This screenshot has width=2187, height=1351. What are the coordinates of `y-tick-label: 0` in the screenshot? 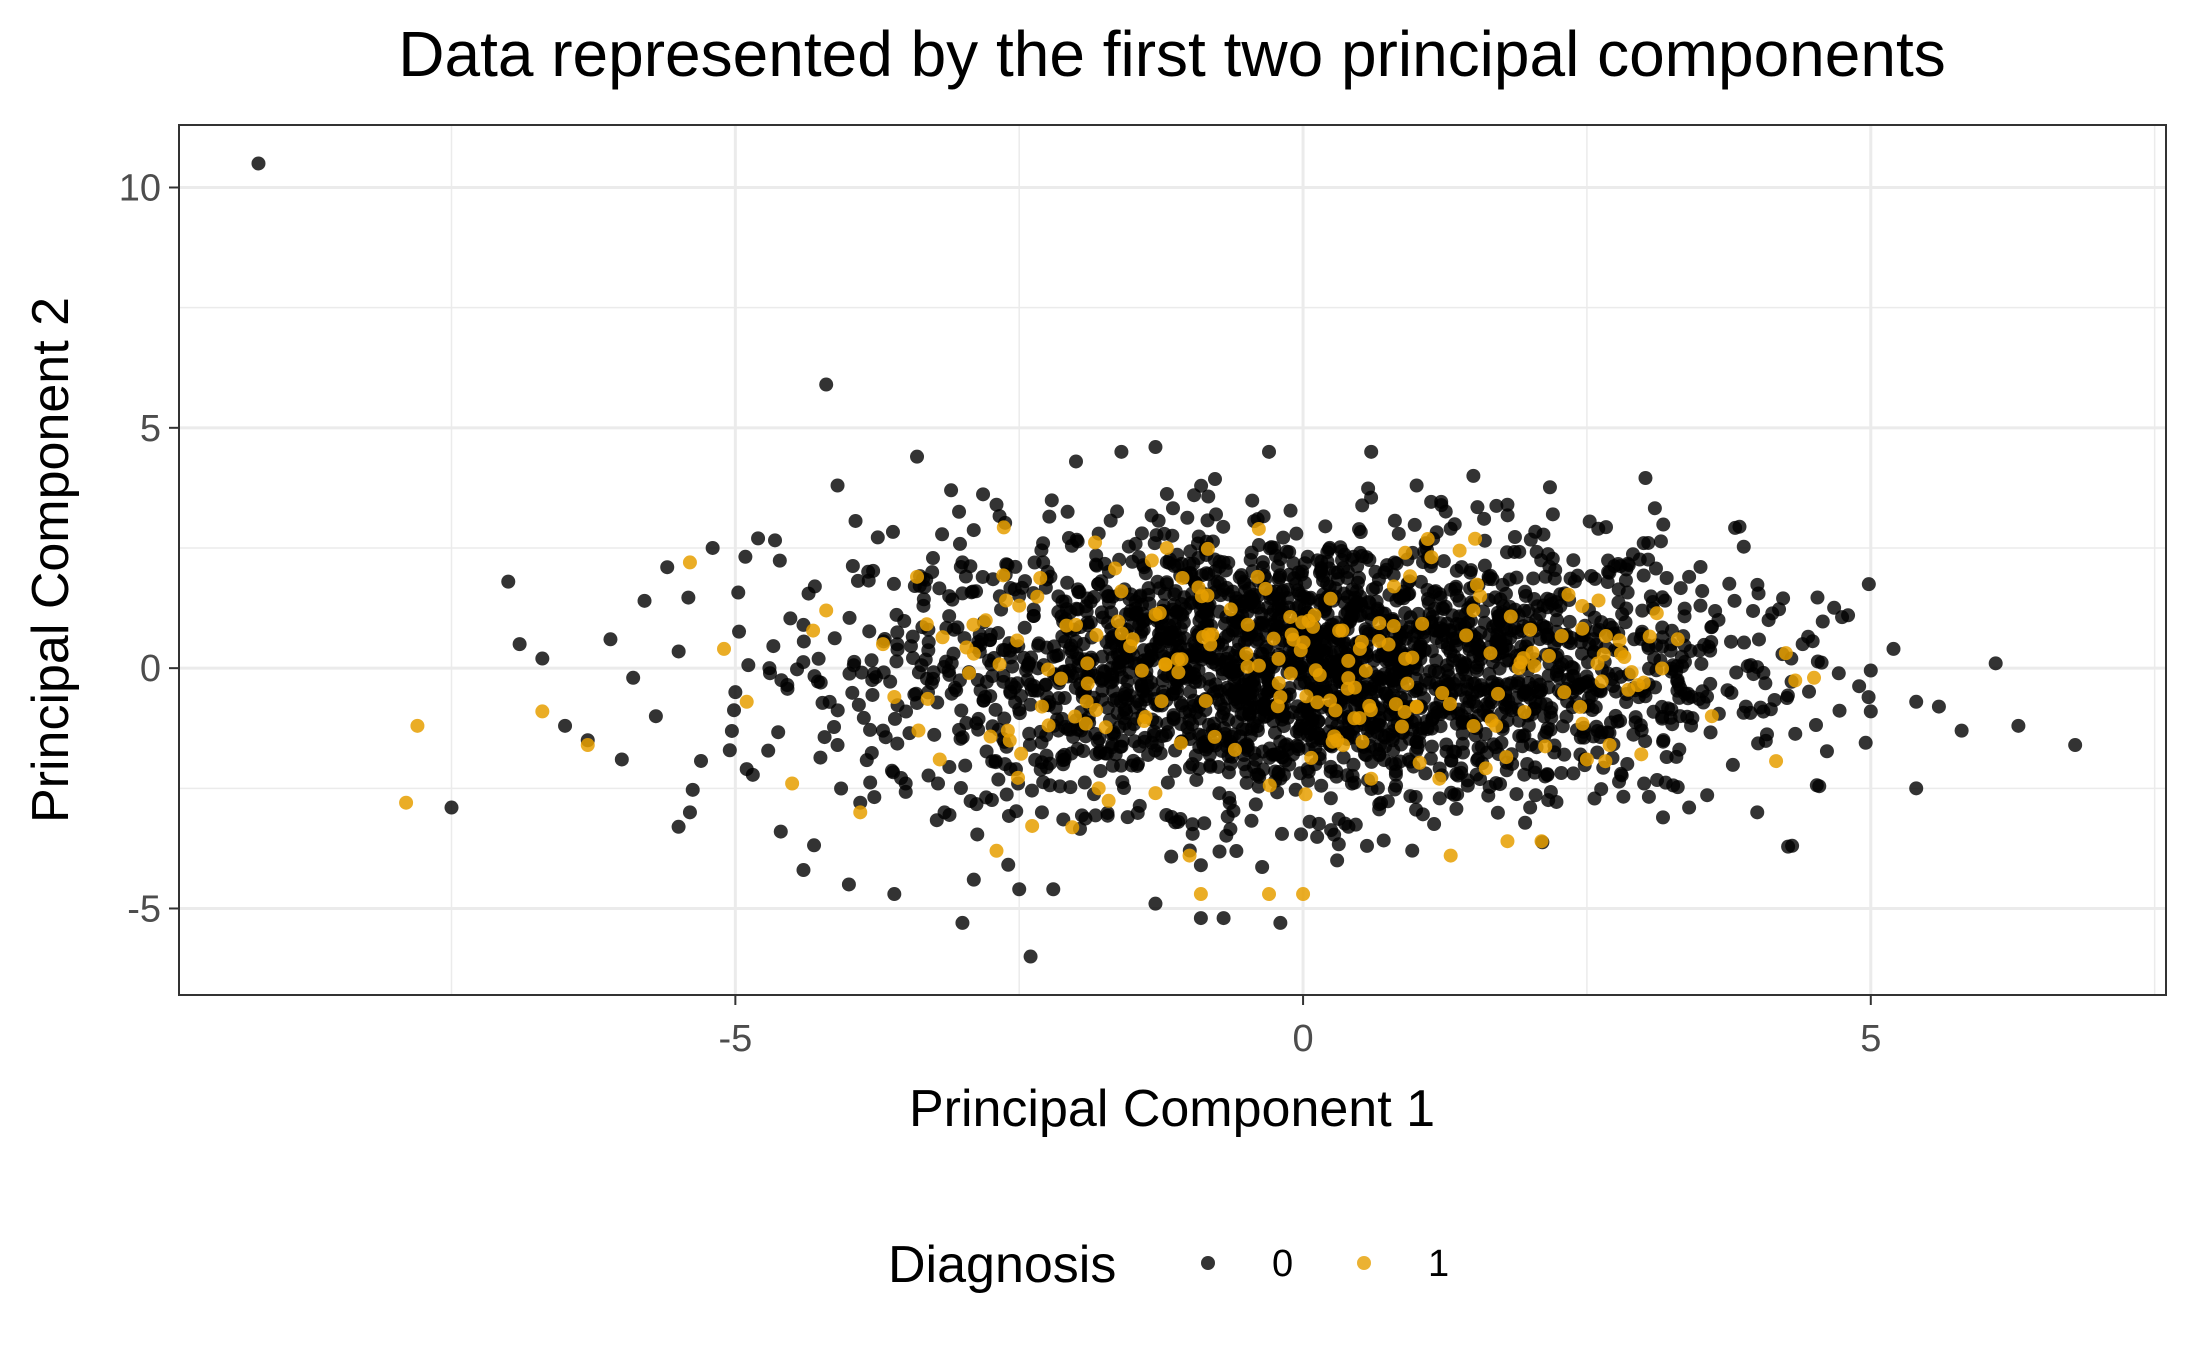 It's located at (150, 669).